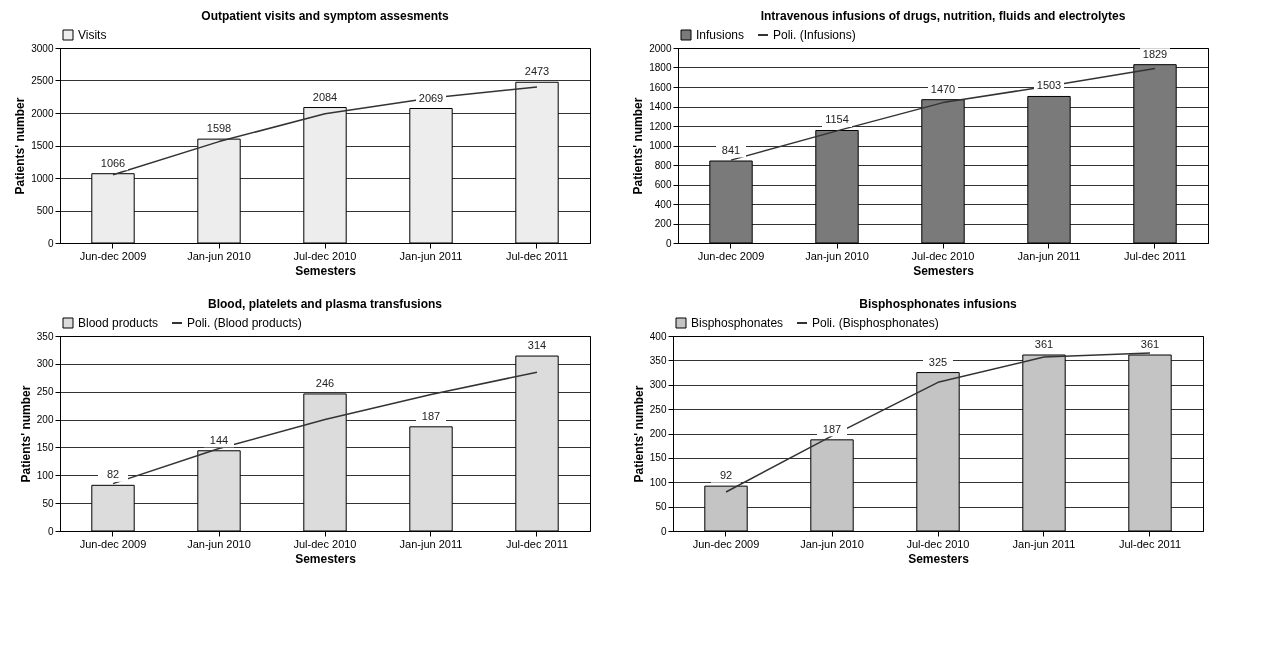  I want to click on y-tick-label: 3000, so click(42, 48).